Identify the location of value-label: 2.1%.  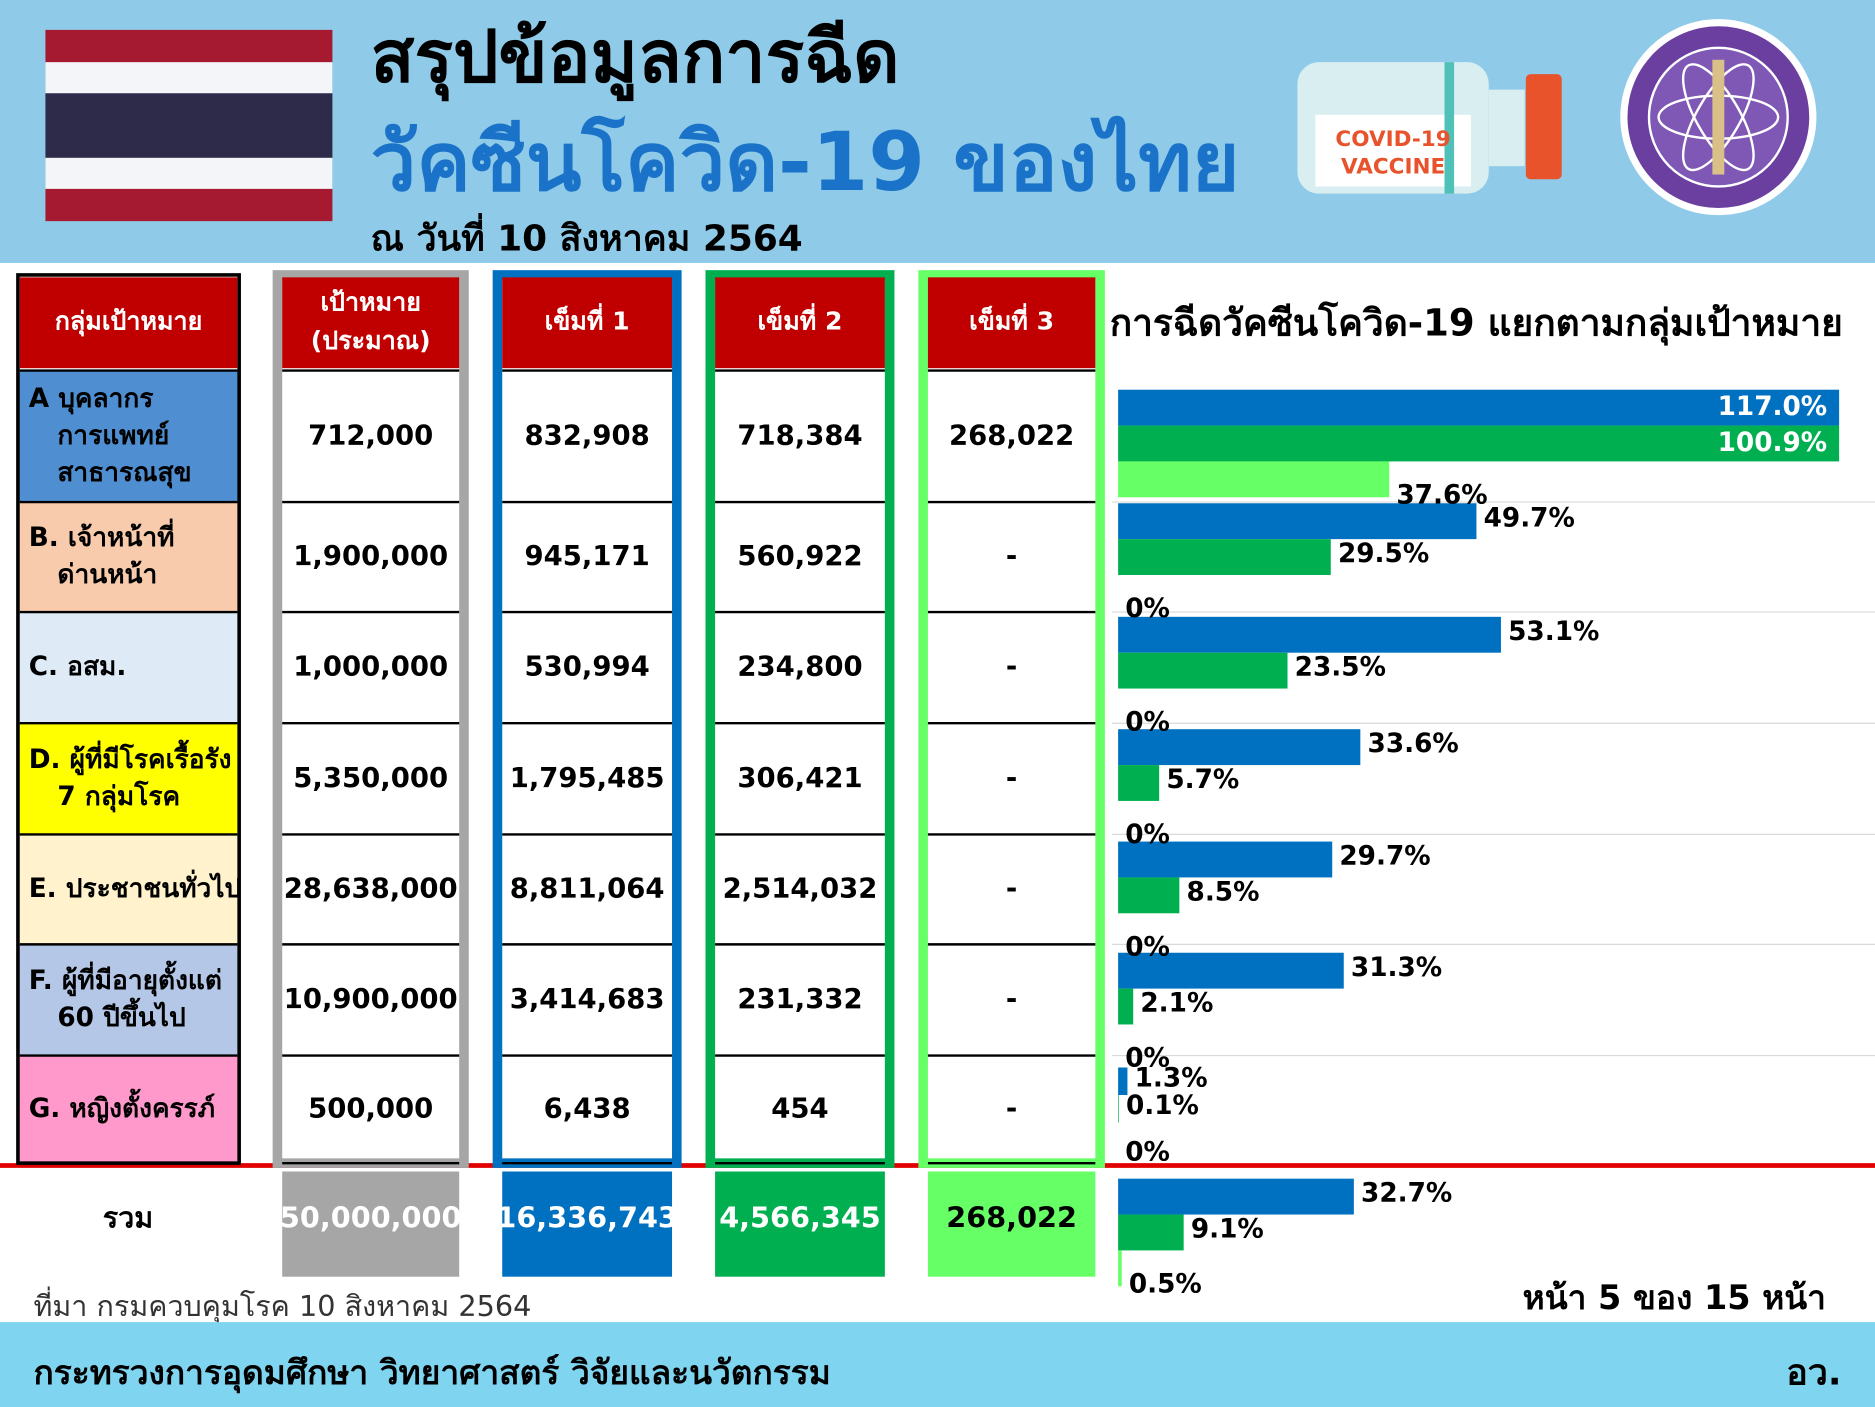
(1176, 1004).